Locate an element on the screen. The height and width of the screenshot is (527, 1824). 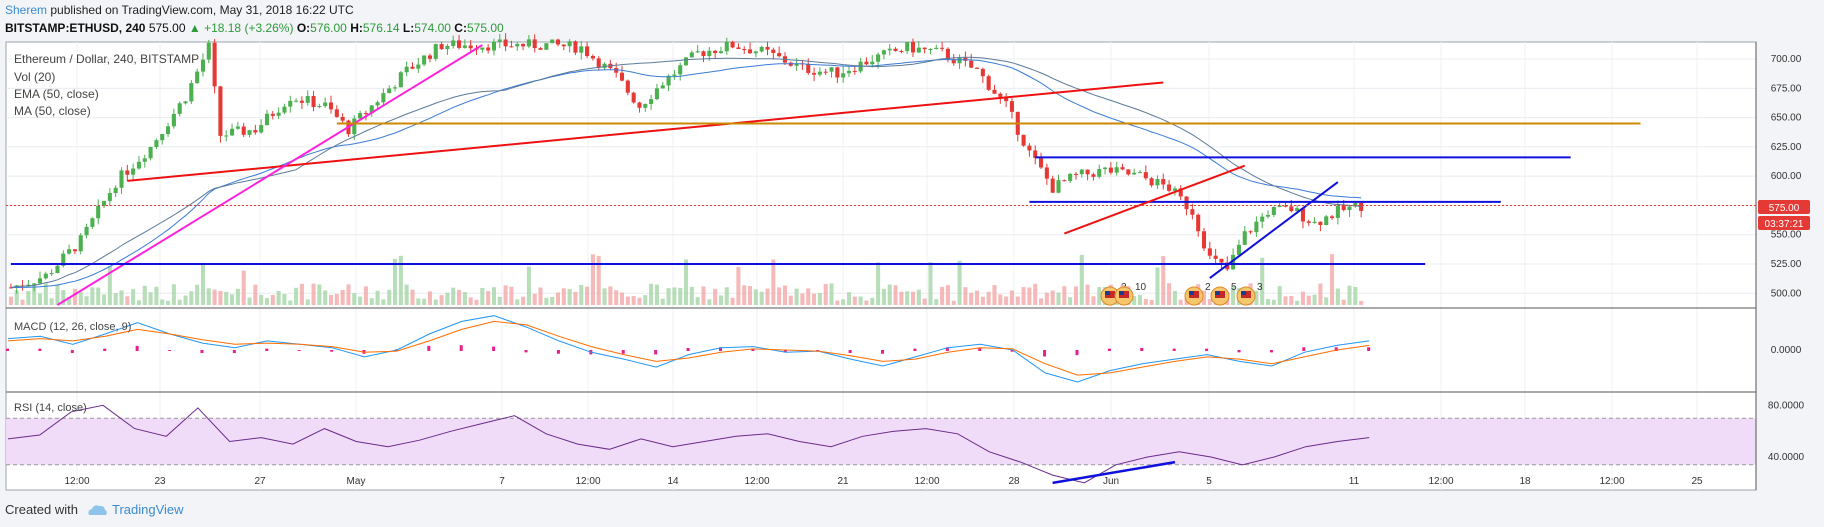
time-tick-label: 27 is located at coordinates (260, 481).